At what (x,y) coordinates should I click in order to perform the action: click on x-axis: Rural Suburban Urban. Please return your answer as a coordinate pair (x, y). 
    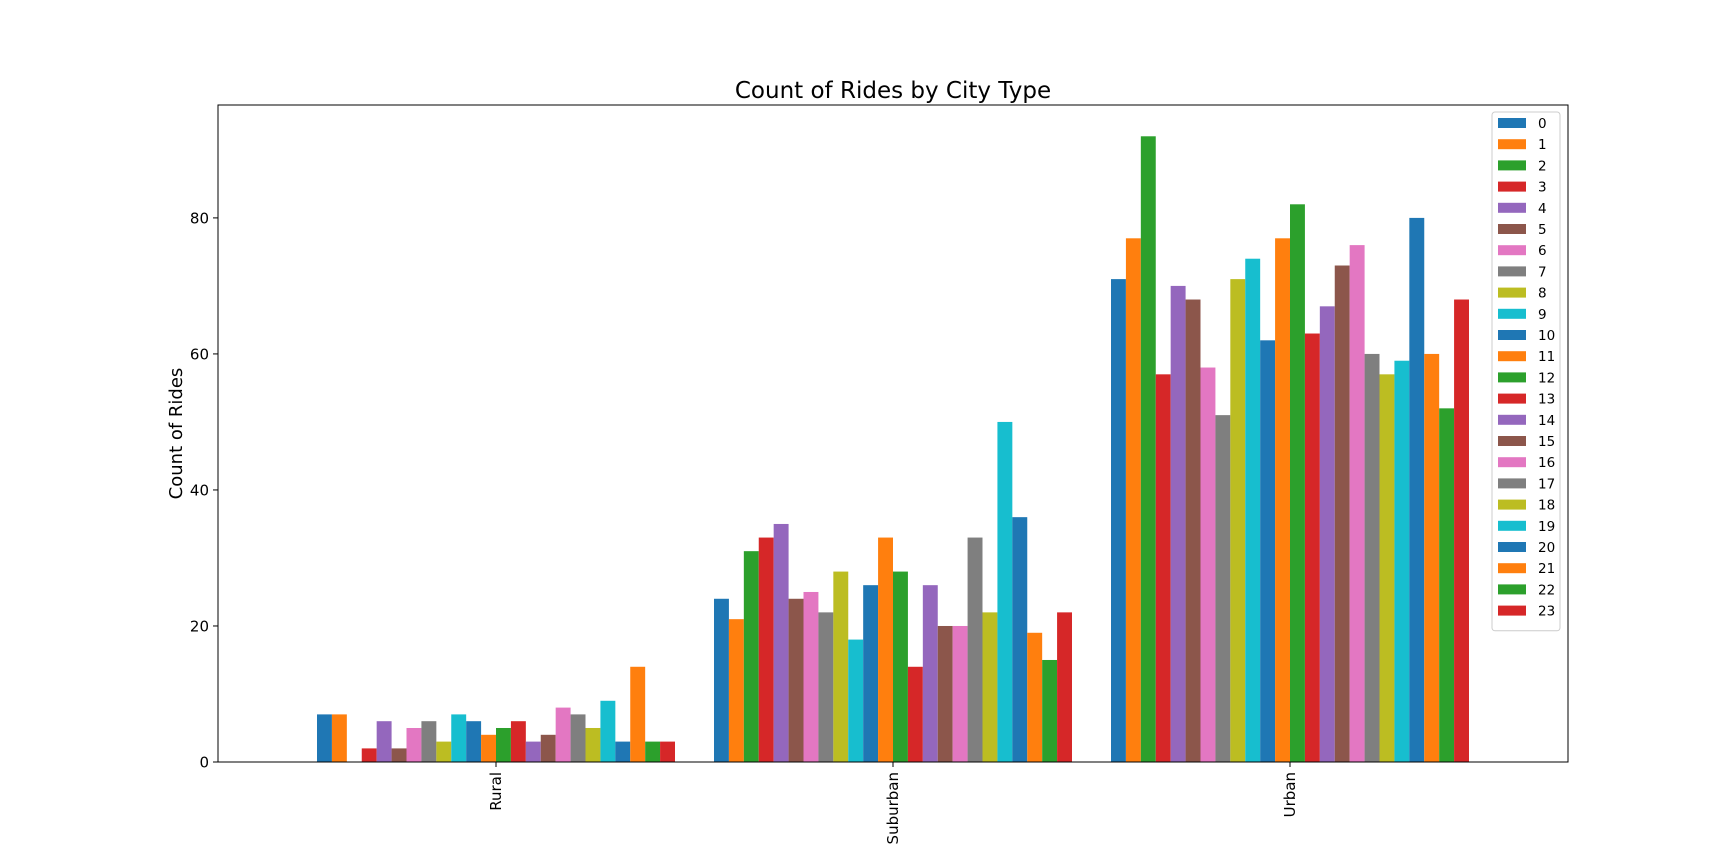
    Looking at the image, I should click on (893, 803).